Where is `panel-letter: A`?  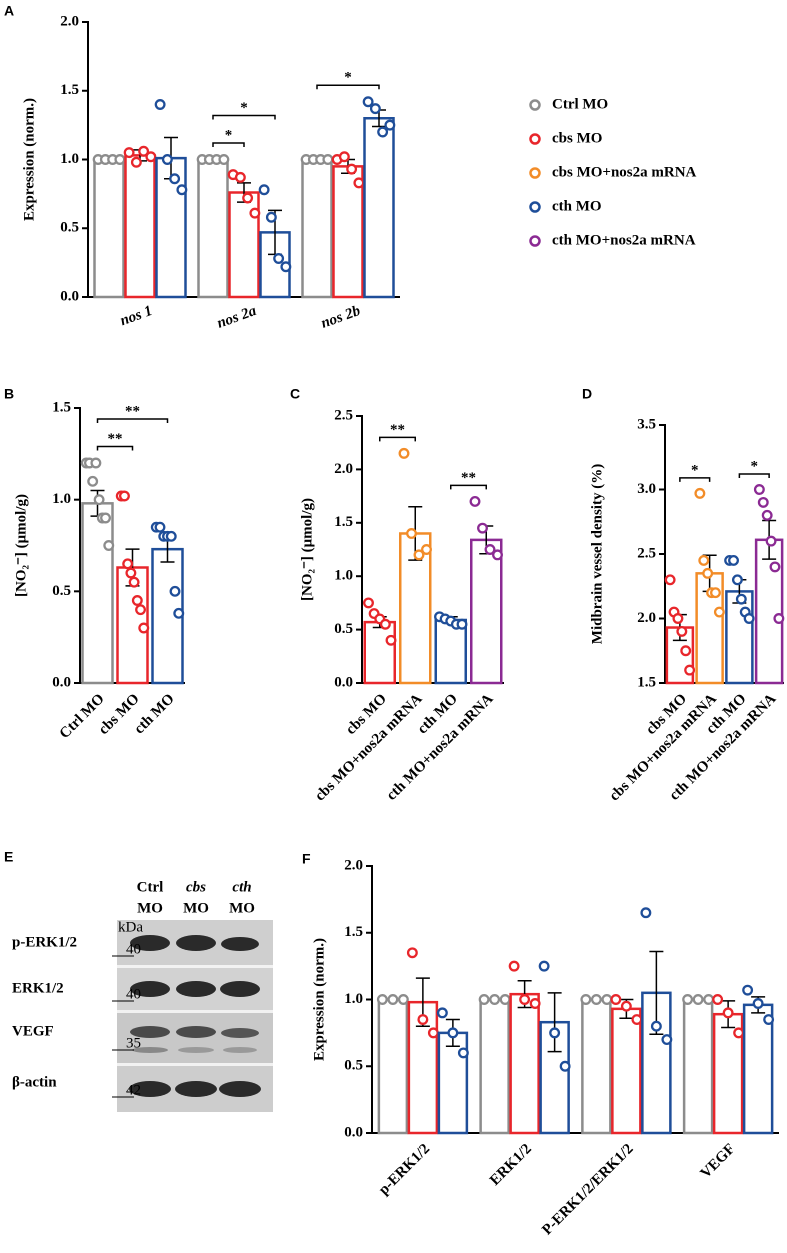 panel-letter: A is located at coordinates (9, 11).